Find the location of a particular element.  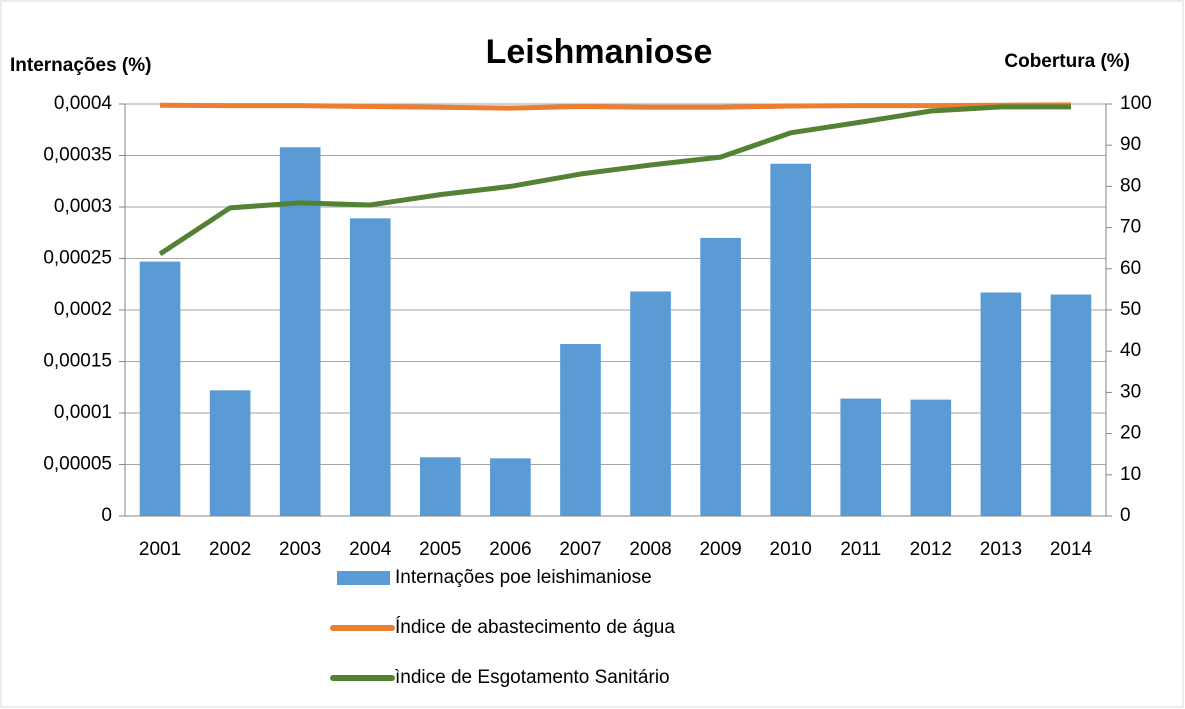

legend-label: Índice de abastecimento de água is located at coordinates (535, 627).